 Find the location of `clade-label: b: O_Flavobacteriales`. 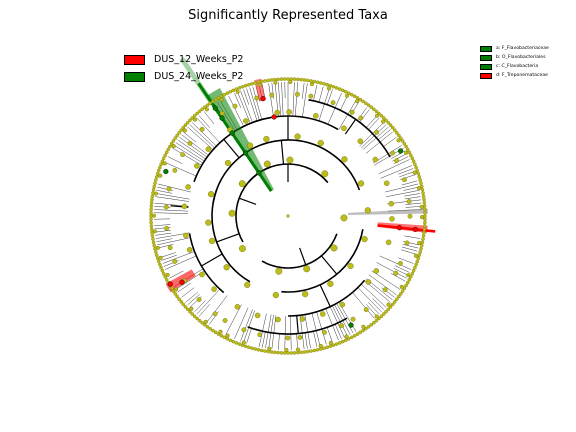

clade-label: b: O_Flavobacteriales is located at coordinates (521, 57).